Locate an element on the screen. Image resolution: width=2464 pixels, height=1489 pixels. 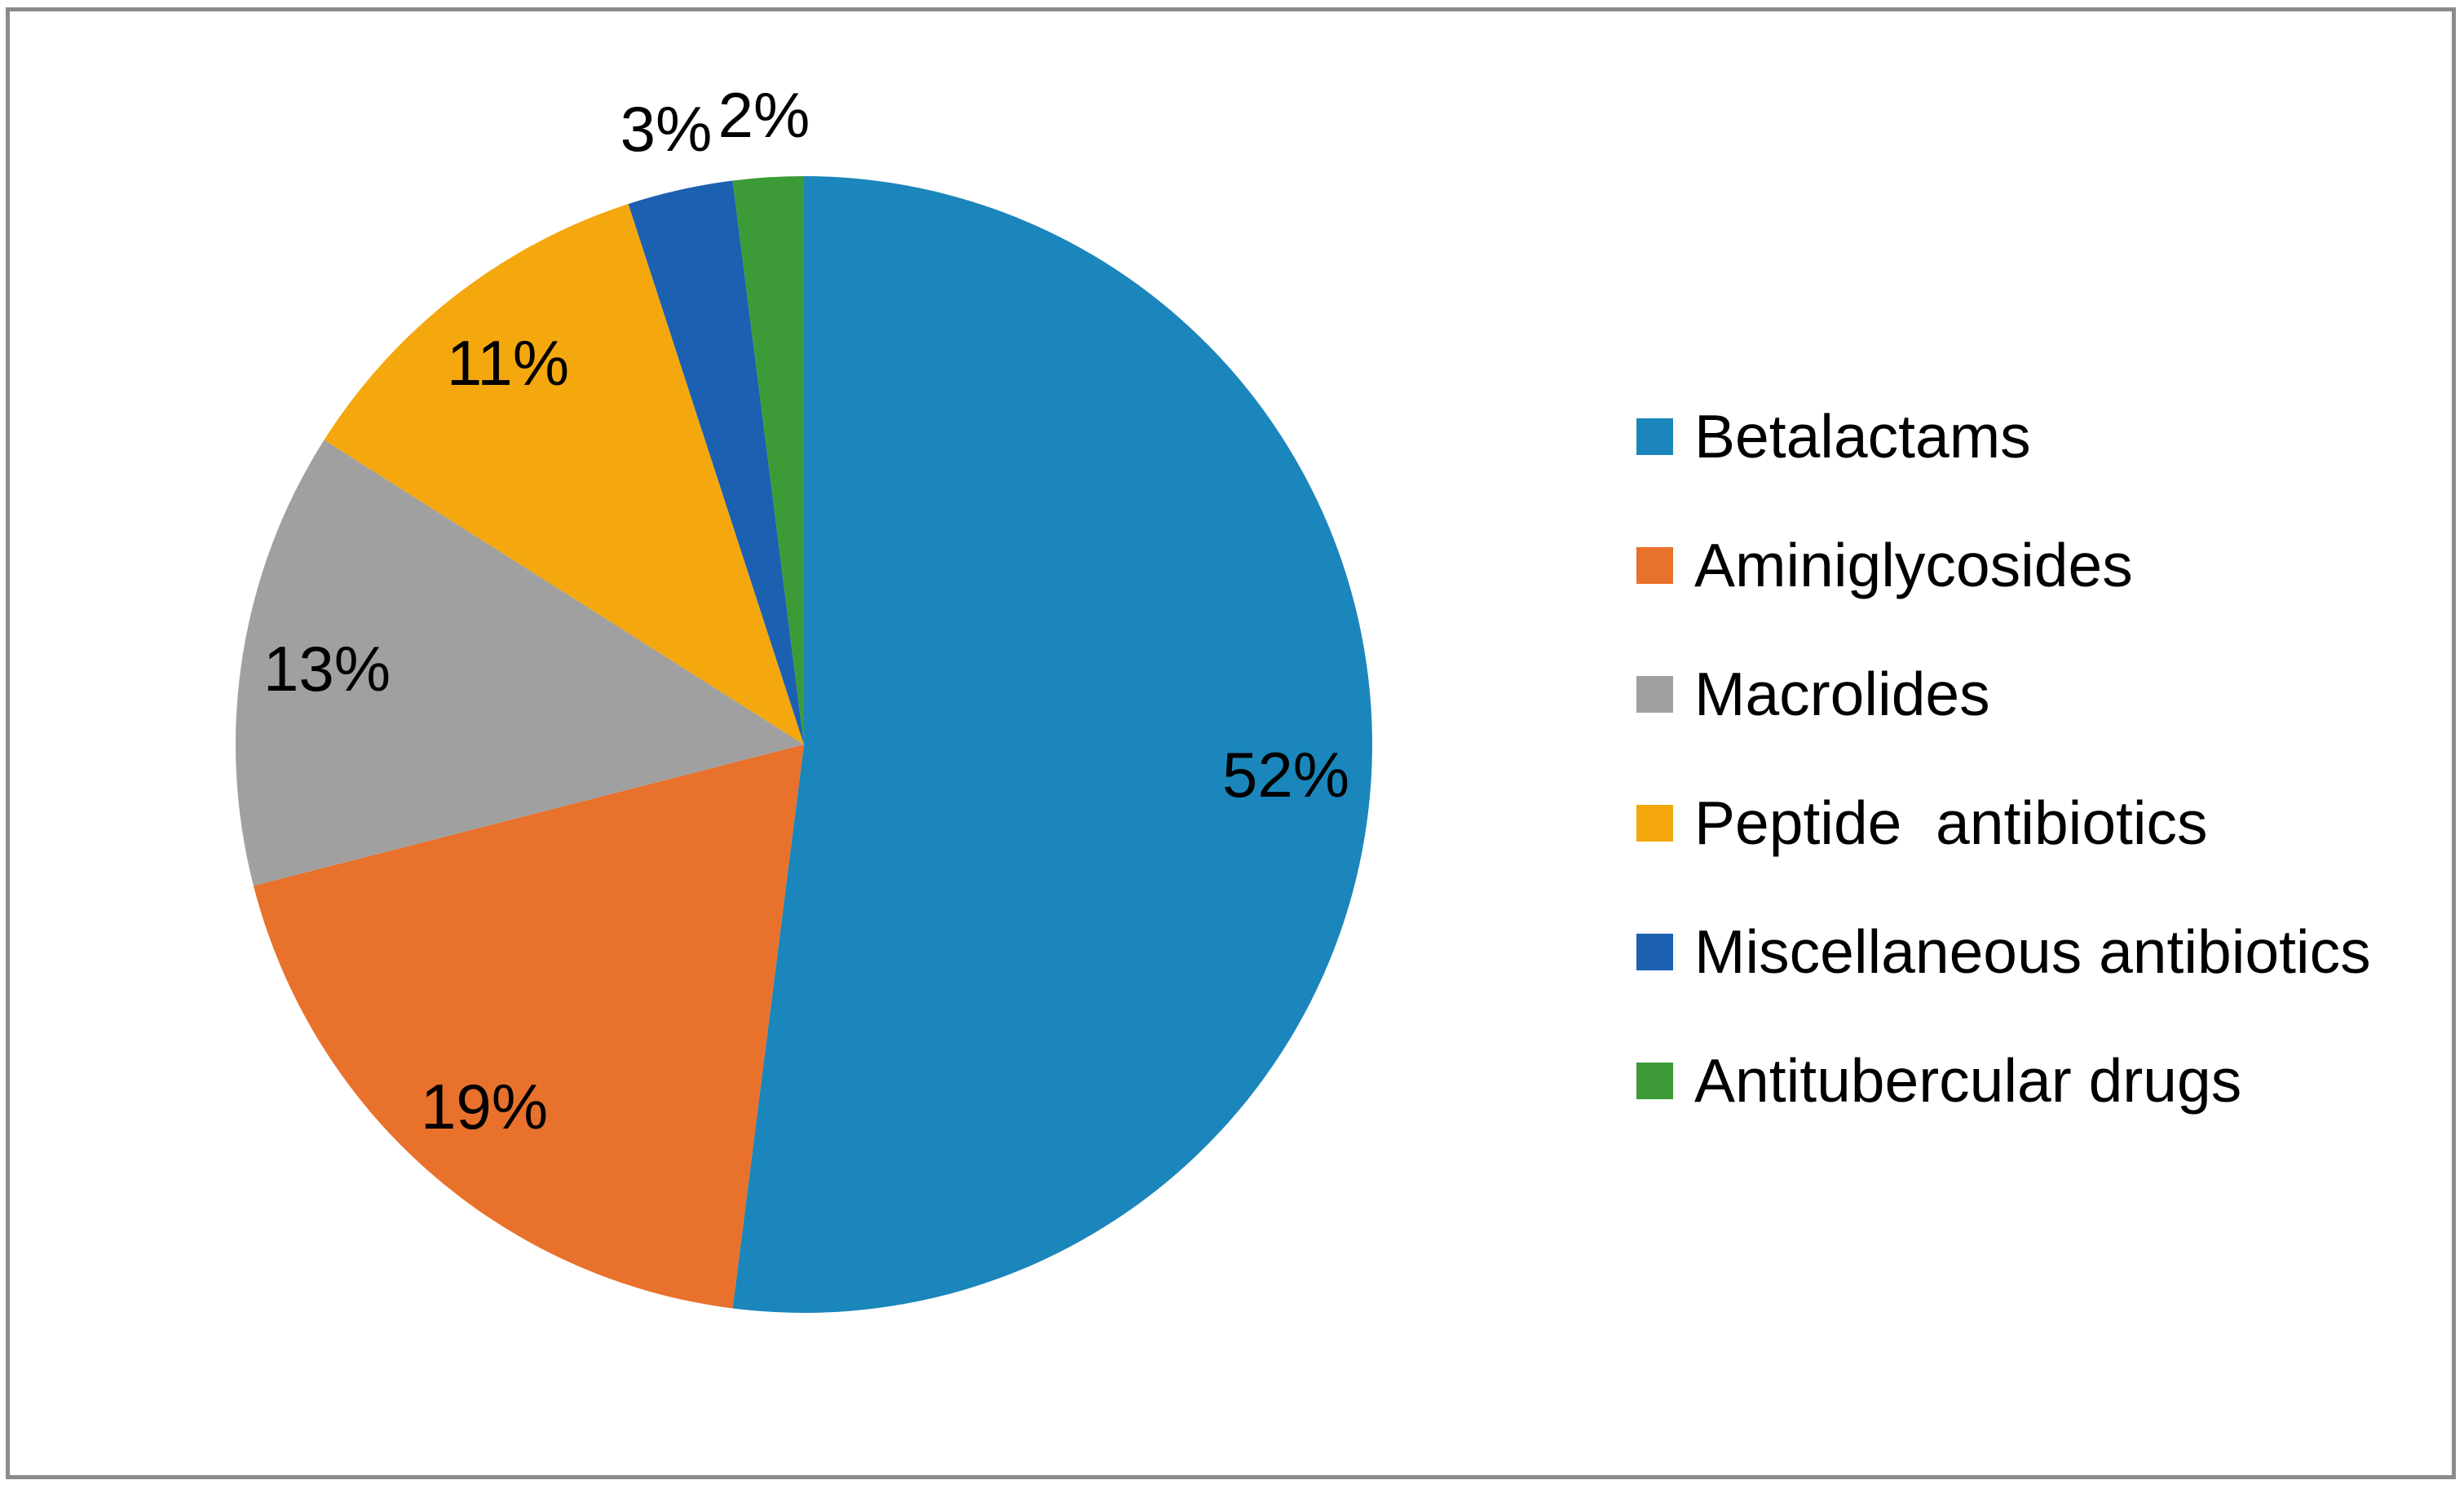
pie-slice-antitubercular-drugs is located at coordinates (768, 460).